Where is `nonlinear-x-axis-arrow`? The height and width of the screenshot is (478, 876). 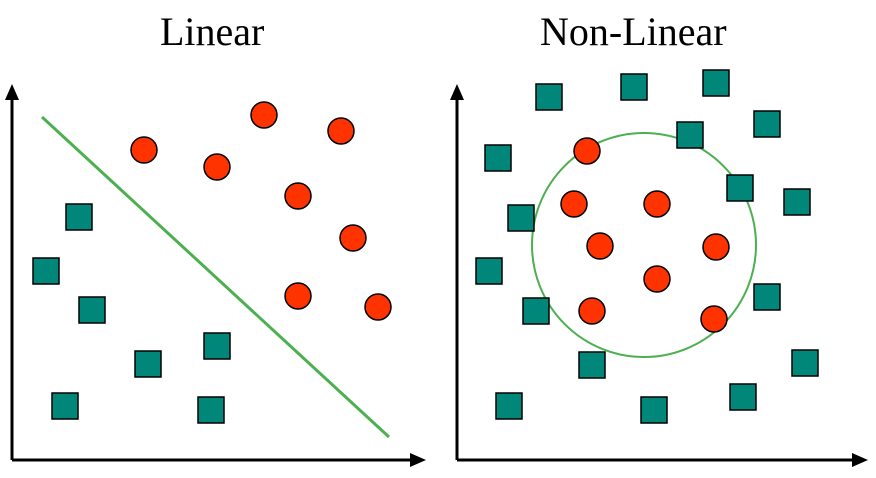 nonlinear-x-axis-arrow is located at coordinates (860, 460).